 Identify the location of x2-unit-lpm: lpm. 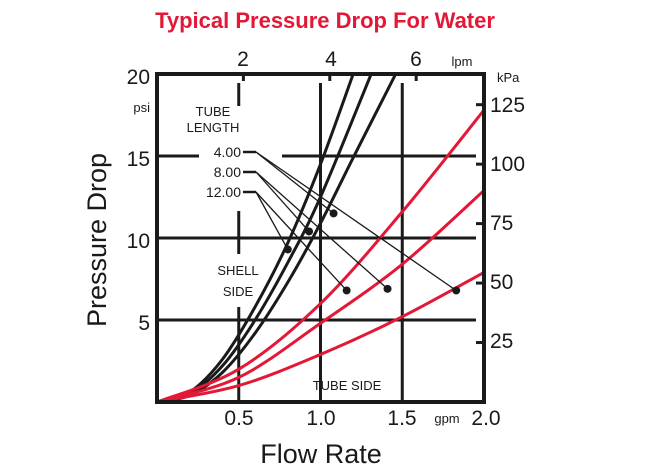
(462, 61).